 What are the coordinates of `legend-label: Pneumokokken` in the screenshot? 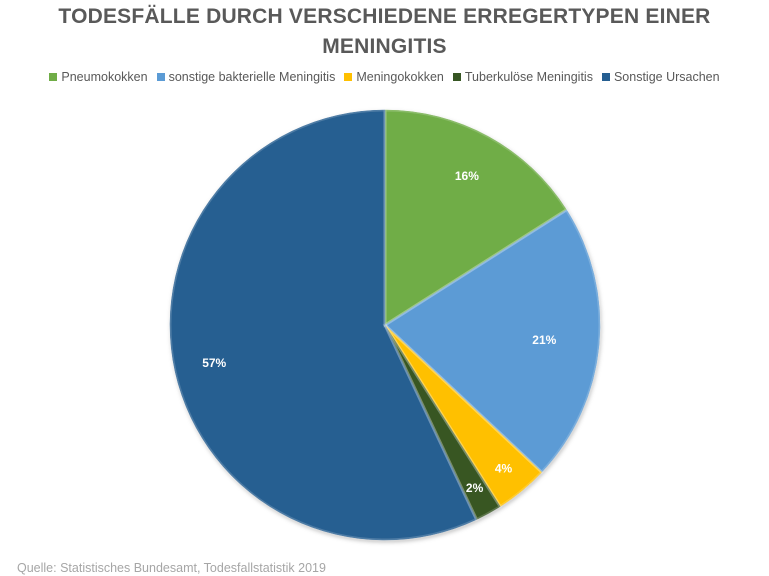 It's located at (104, 77).